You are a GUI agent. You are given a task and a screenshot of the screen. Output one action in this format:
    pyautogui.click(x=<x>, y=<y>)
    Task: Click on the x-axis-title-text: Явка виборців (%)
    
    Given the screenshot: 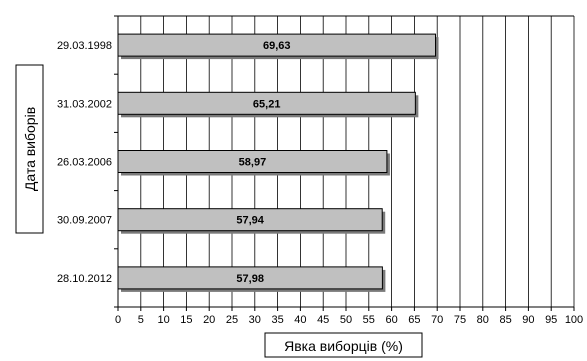 What is the action you would take?
    pyautogui.click(x=343, y=346)
    